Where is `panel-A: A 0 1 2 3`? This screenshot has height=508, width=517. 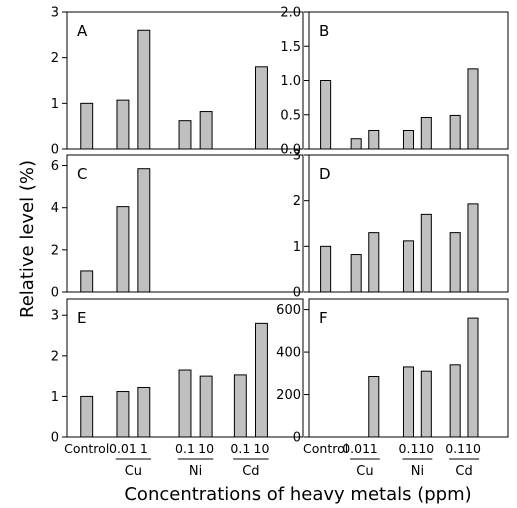
panel-A: A 0 1 2 3 is located at coordinates (177, 82).